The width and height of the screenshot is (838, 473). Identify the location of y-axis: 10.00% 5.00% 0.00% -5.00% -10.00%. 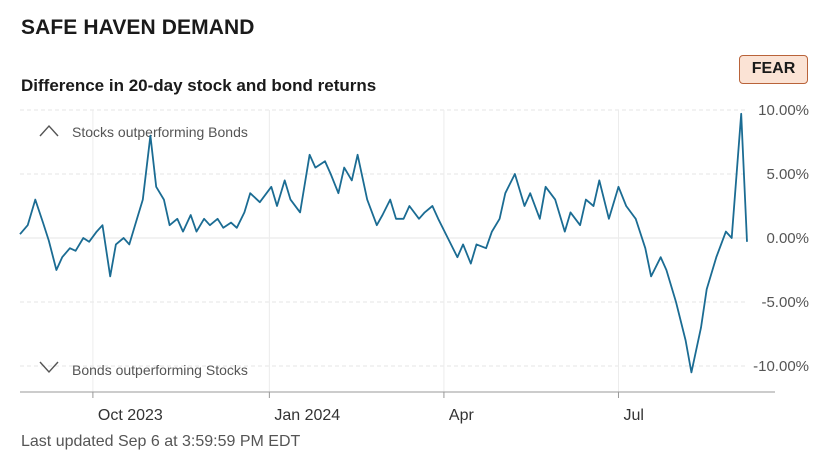
(781, 238).